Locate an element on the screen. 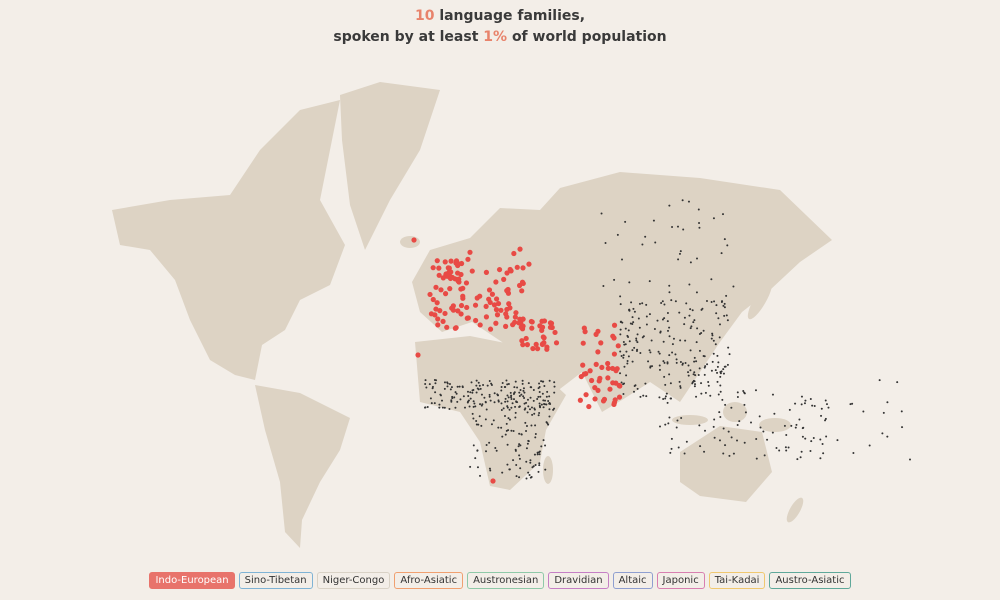 The height and width of the screenshot is (600, 1000). legend-item: Niger-Congo is located at coordinates (353, 580).